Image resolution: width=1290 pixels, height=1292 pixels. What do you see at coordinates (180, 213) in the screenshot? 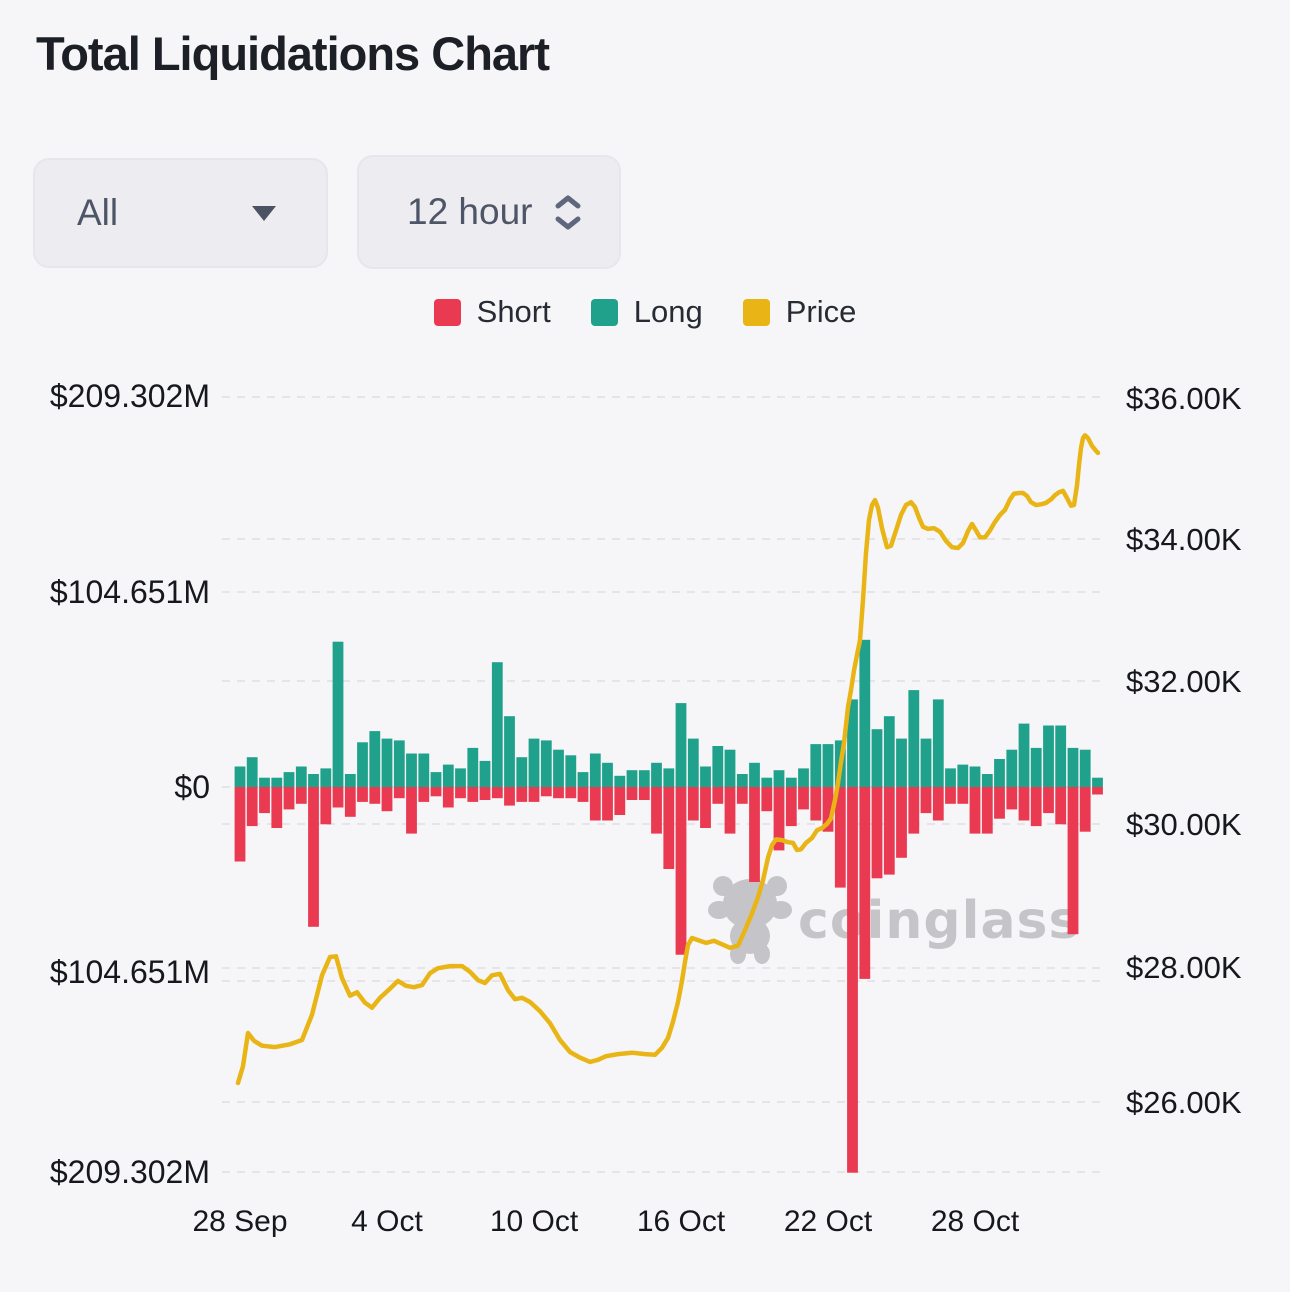
I see `symbol-dropdown: All` at bounding box center [180, 213].